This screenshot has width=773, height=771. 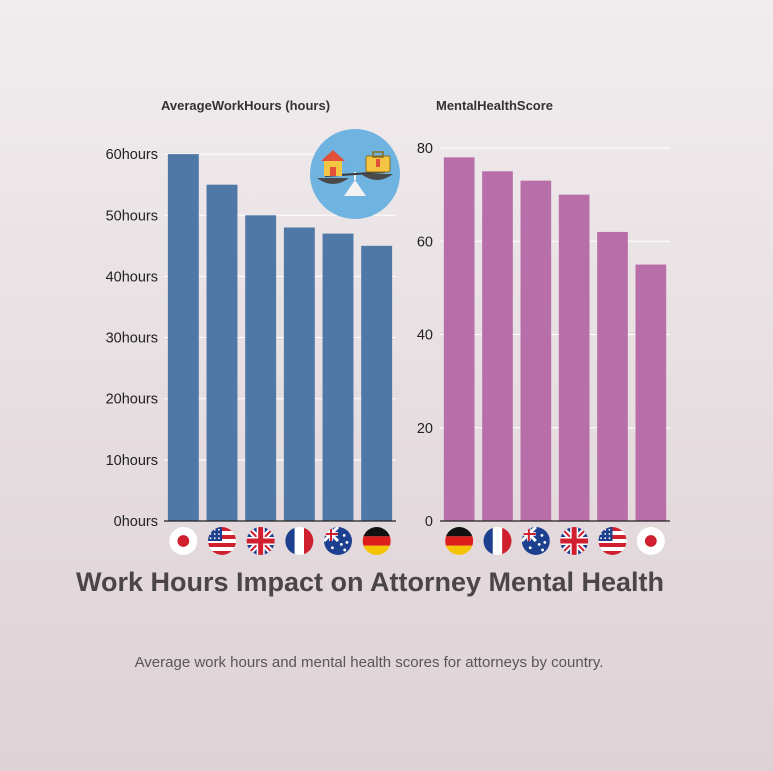 What do you see at coordinates (136, 522) in the screenshot?
I see `y-tick-label: 0hours` at bounding box center [136, 522].